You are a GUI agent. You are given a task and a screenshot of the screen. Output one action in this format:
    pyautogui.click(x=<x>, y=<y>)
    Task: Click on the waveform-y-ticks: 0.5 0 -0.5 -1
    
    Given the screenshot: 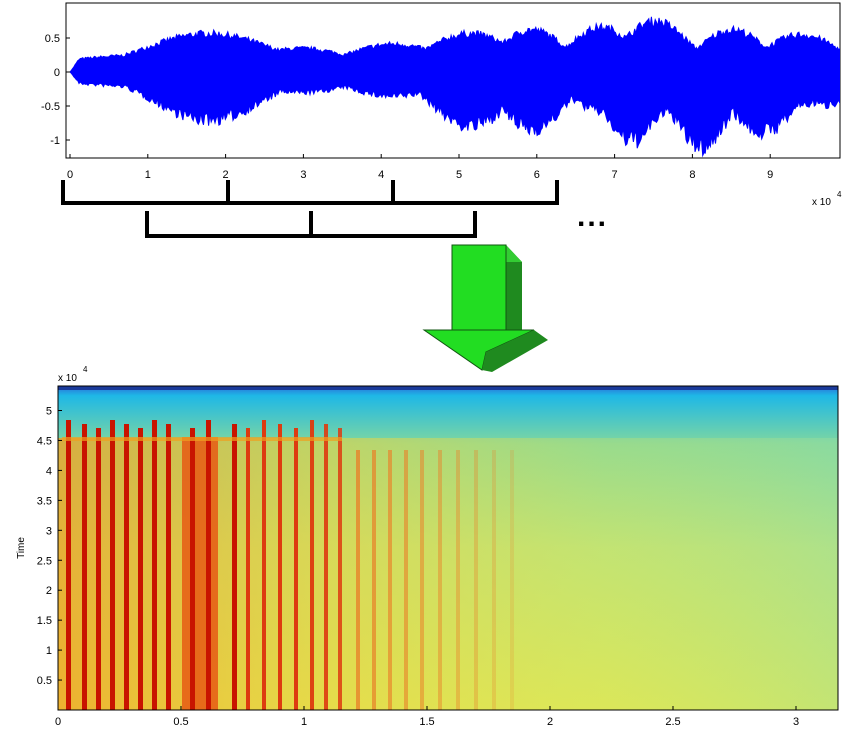 What is the action you would take?
    pyautogui.click(x=55, y=90)
    